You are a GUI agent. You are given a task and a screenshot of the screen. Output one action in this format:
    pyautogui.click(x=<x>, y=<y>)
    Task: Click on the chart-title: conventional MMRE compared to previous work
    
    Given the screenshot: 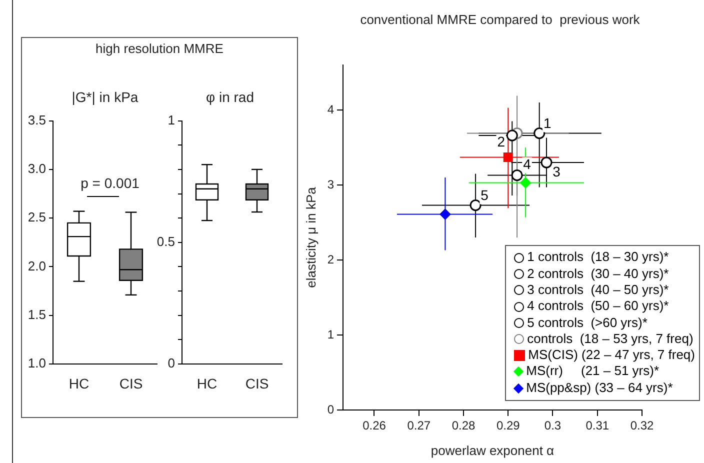 What is the action you would take?
    pyautogui.click(x=500, y=19)
    